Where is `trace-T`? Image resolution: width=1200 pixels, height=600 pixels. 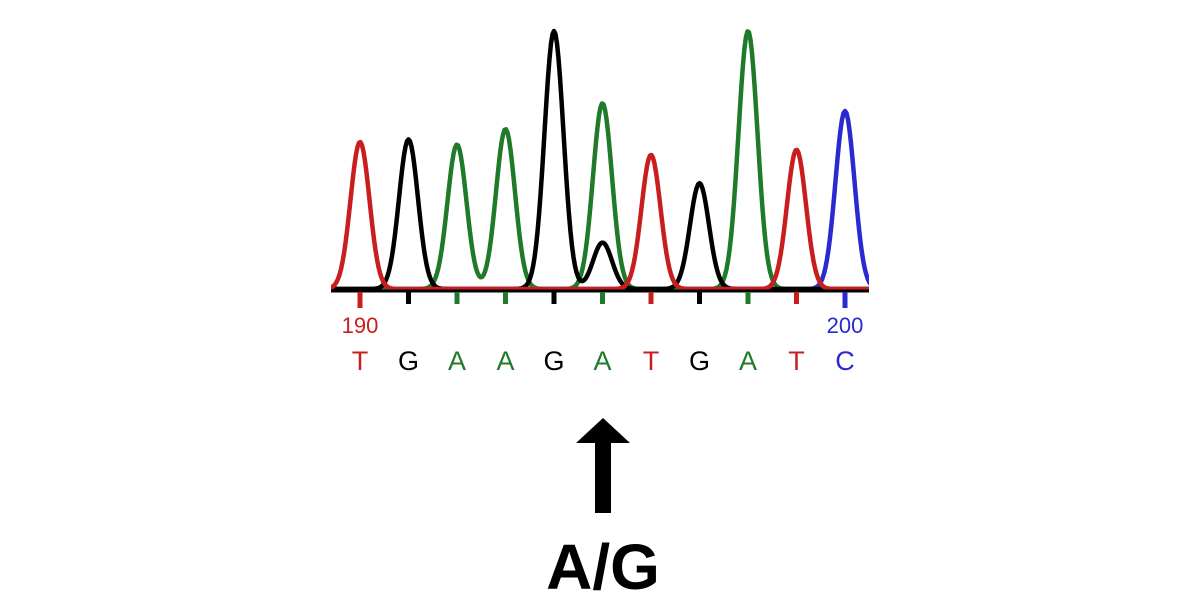
trace-T is located at coordinates (600, 215).